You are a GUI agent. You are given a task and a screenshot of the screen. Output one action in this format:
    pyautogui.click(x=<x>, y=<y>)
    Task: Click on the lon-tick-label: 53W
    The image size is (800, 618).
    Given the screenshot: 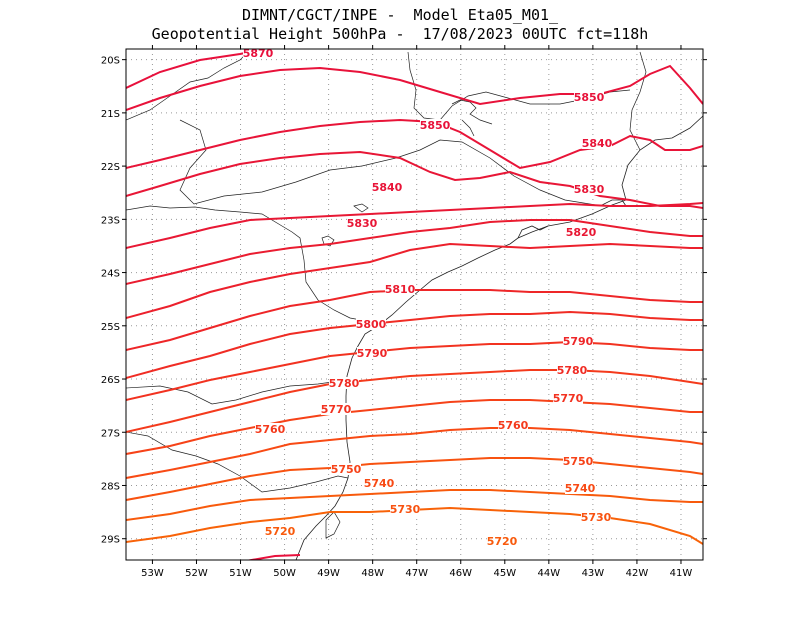 What is the action you would take?
    pyautogui.click(x=152, y=573)
    